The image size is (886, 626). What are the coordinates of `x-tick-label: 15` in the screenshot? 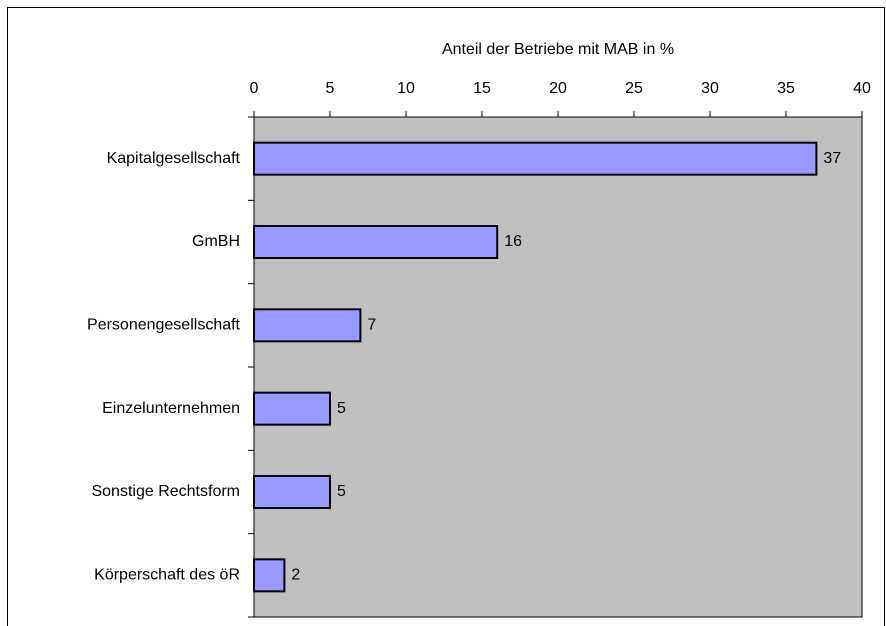 It's located at (482, 88).